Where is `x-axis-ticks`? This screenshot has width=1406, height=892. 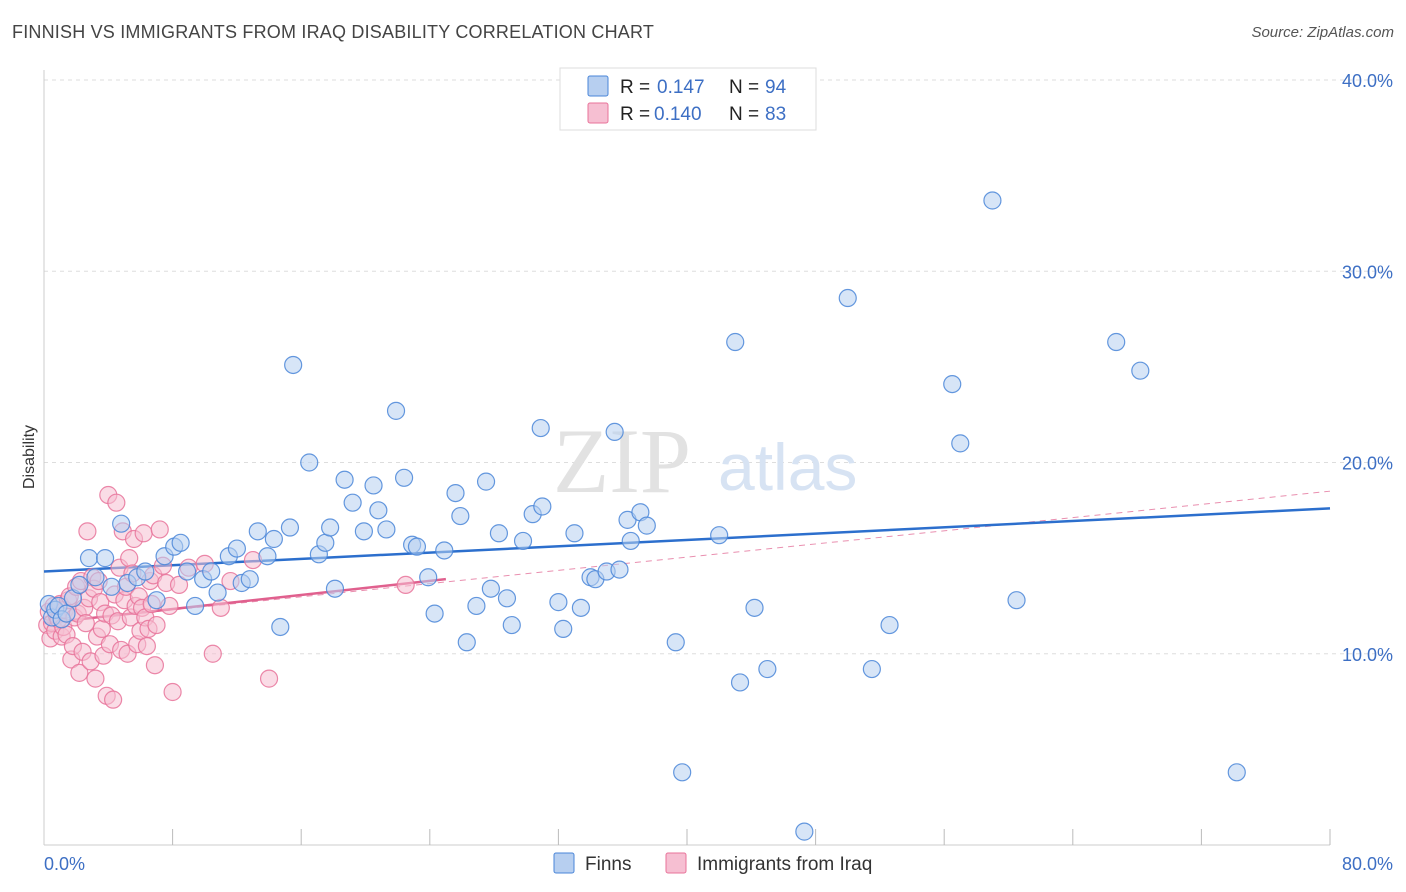 x-axis-ticks is located at coordinates (751, 837).